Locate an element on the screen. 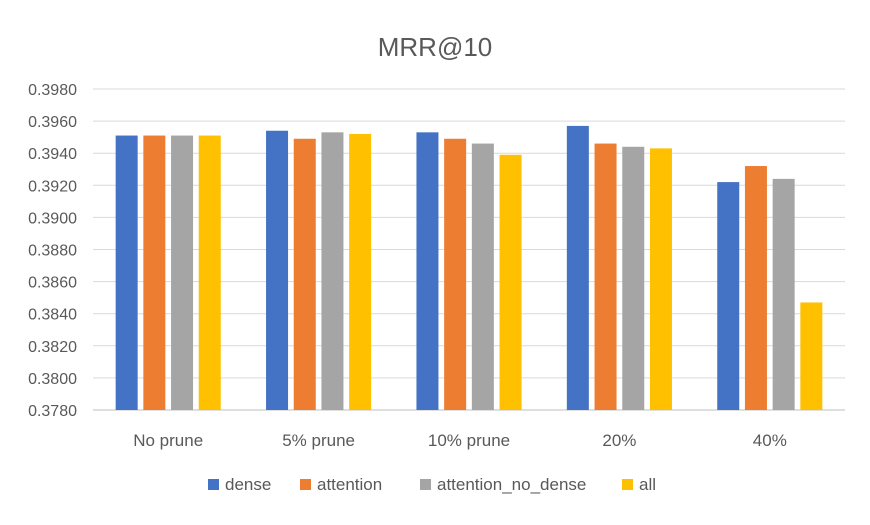 The image size is (870, 525). y-tick-label: 0.3900 is located at coordinates (52, 218).